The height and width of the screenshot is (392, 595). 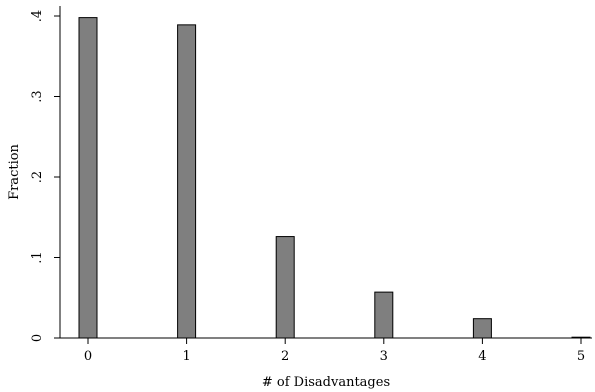 I want to click on y-tick-label-0: 0, so click(x=37, y=338).